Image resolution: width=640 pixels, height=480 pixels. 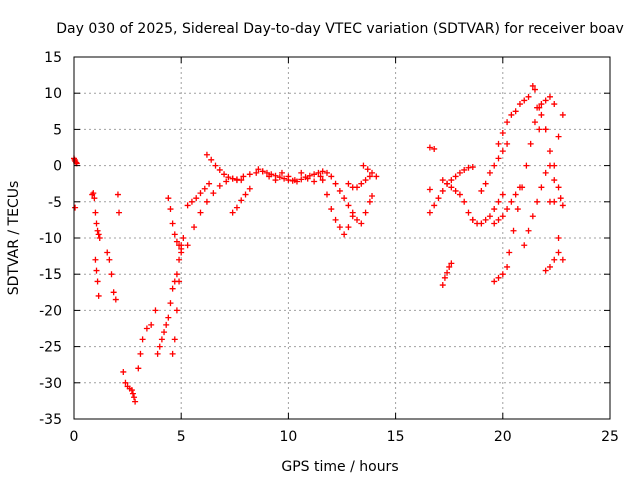 I want to click on y-tick-label: -25, so click(x=50, y=348).